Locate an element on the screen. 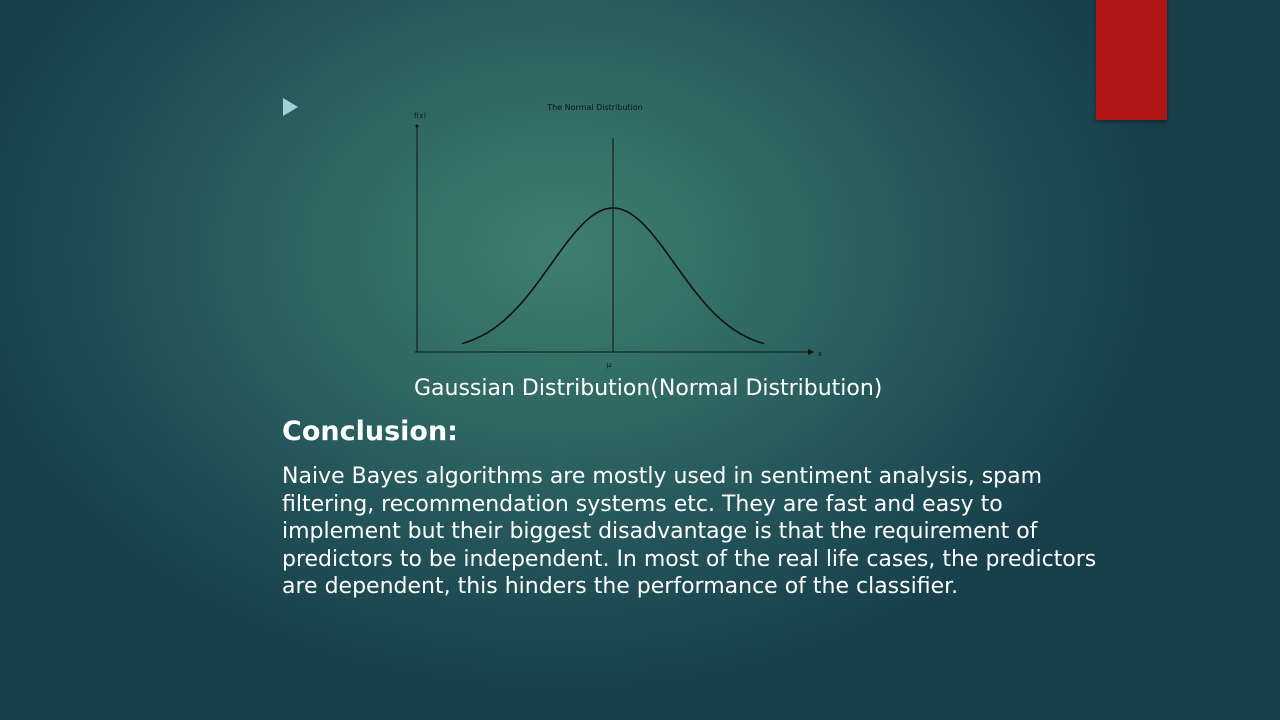 Image resolution: width=1280 pixels, height=720 pixels. x-tick-mu: μ is located at coordinates (609, 365).